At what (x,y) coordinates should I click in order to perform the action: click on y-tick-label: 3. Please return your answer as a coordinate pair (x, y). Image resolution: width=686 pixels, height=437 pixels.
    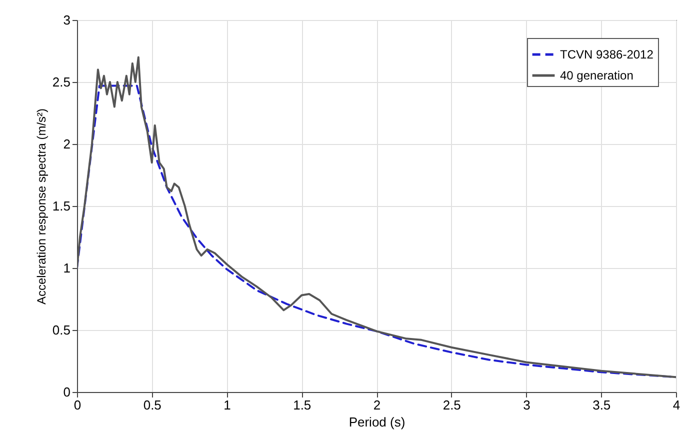
    Looking at the image, I should click on (66, 20).